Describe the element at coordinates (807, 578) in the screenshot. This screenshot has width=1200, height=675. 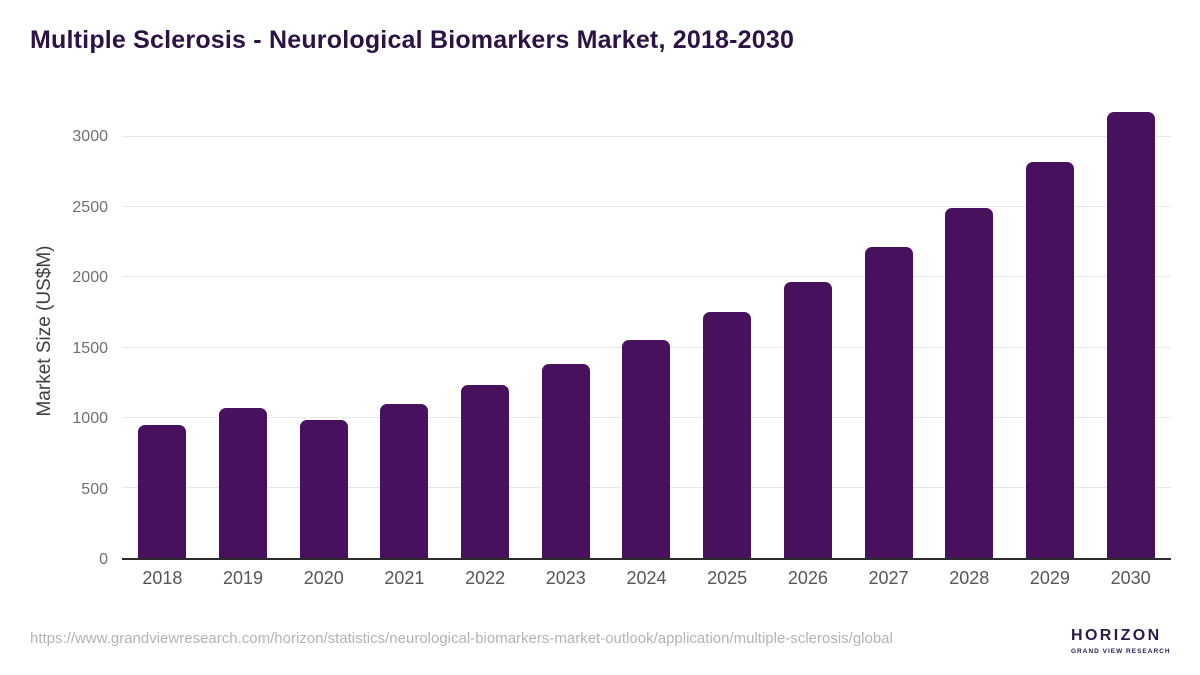
I see `x-tick-label: 2026` at that location.